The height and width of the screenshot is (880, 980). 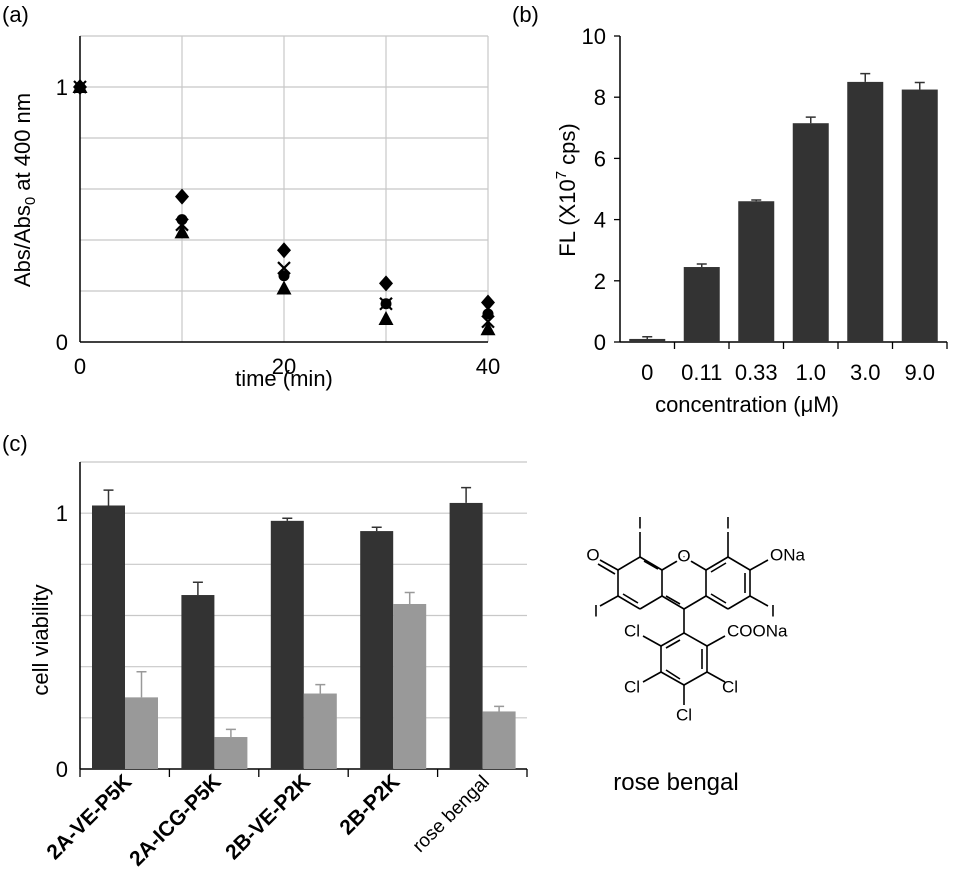 What do you see at coordinates (89, 817) in the screenshot?
I see `panel-c-x-tick-label: 2A-VE-P5K` at bounding box center [89, 817].